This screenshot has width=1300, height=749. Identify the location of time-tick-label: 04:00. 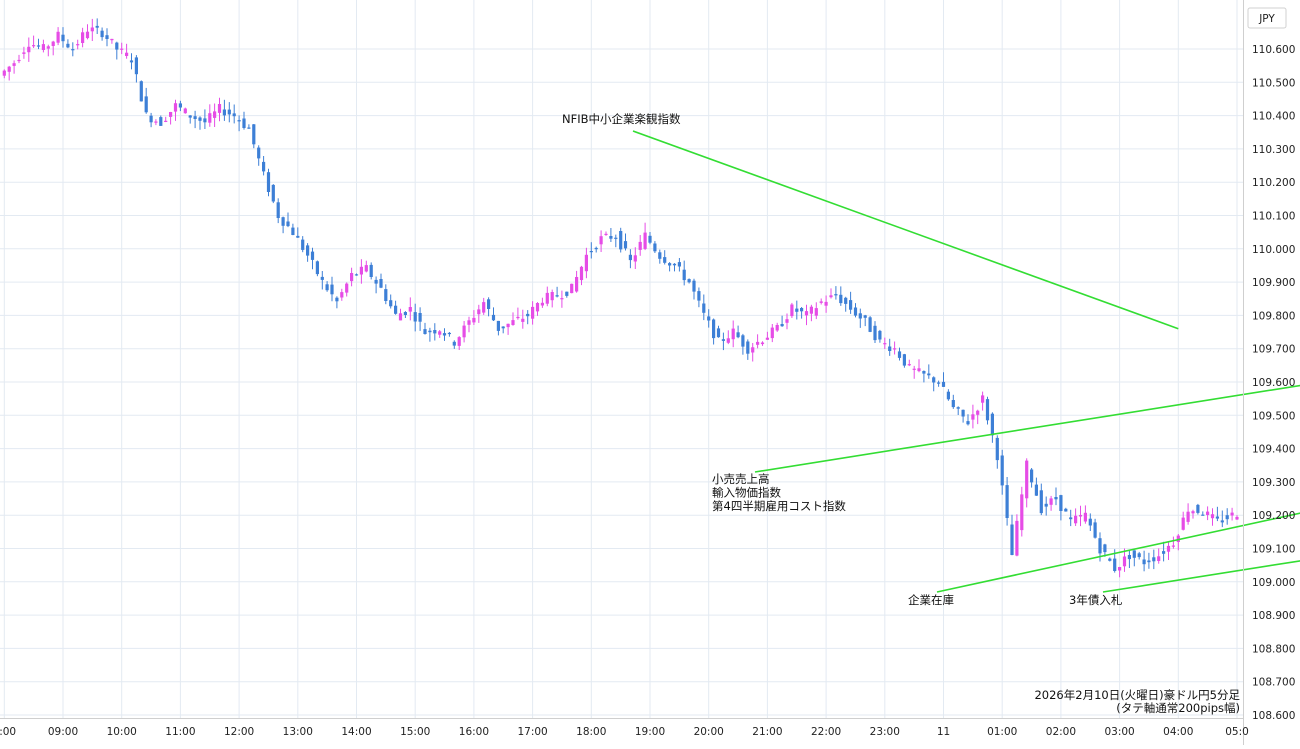
(1178, 732).